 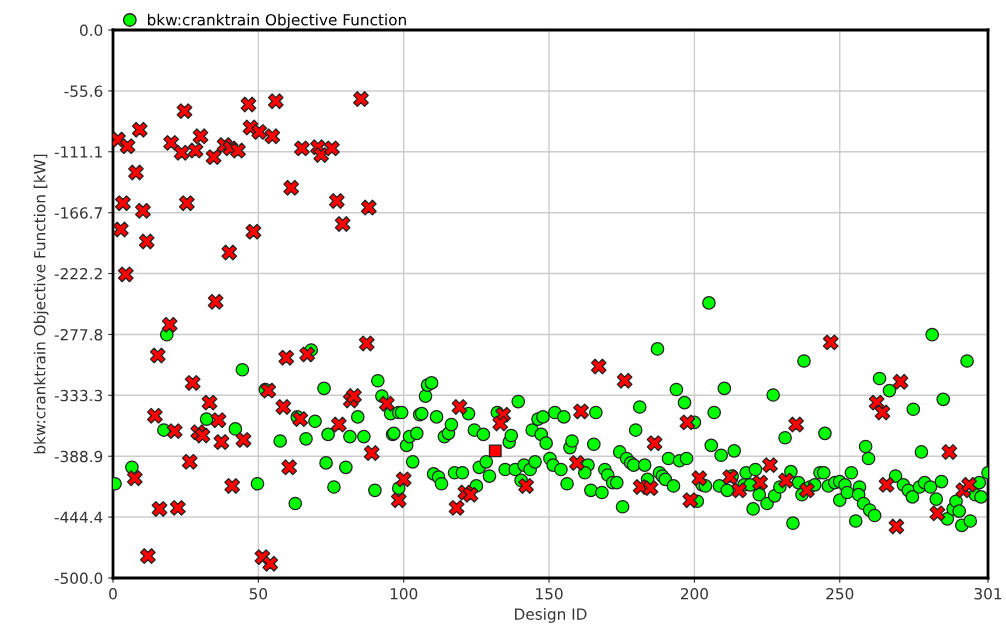 I want to click on y-tick-label: -55.6, so click(x=83, y=91).